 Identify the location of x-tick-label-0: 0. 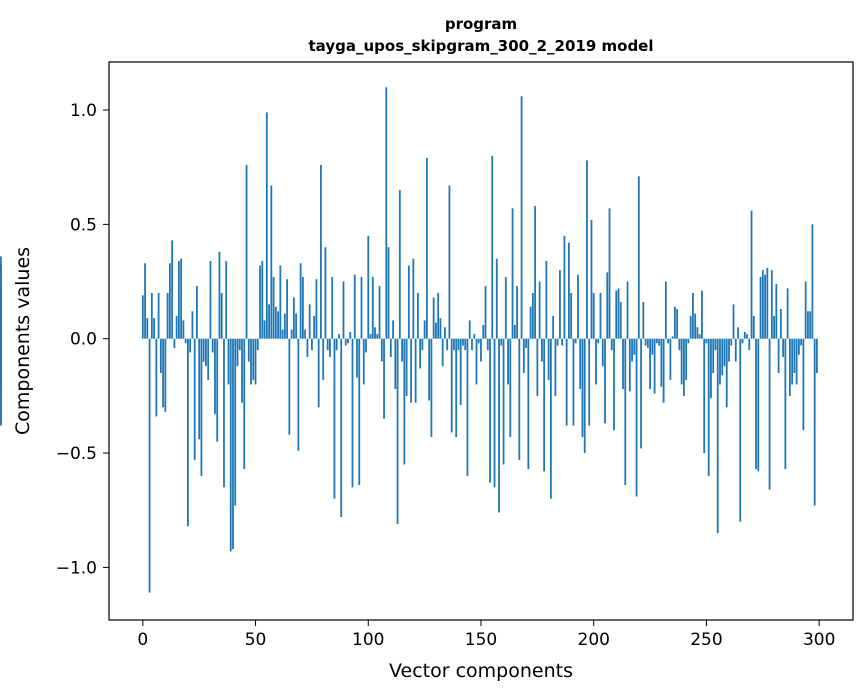
(142, 640).